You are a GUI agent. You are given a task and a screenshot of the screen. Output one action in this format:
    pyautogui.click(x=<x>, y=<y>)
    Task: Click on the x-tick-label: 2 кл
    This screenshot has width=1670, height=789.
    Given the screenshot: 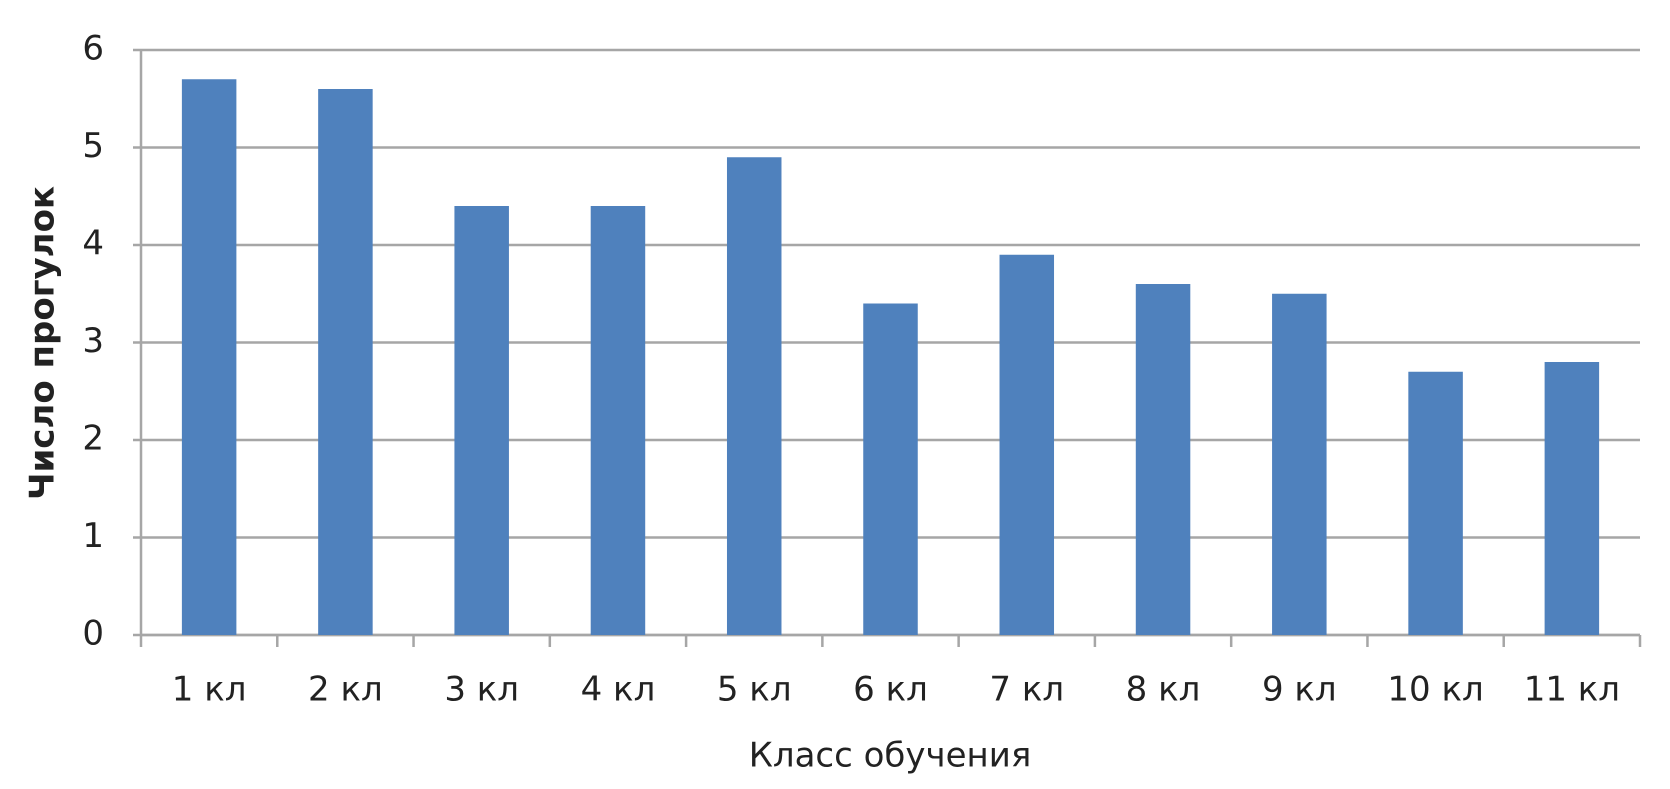 What is the action you would take?
    pyautogui.click(x=345, y=690)
    